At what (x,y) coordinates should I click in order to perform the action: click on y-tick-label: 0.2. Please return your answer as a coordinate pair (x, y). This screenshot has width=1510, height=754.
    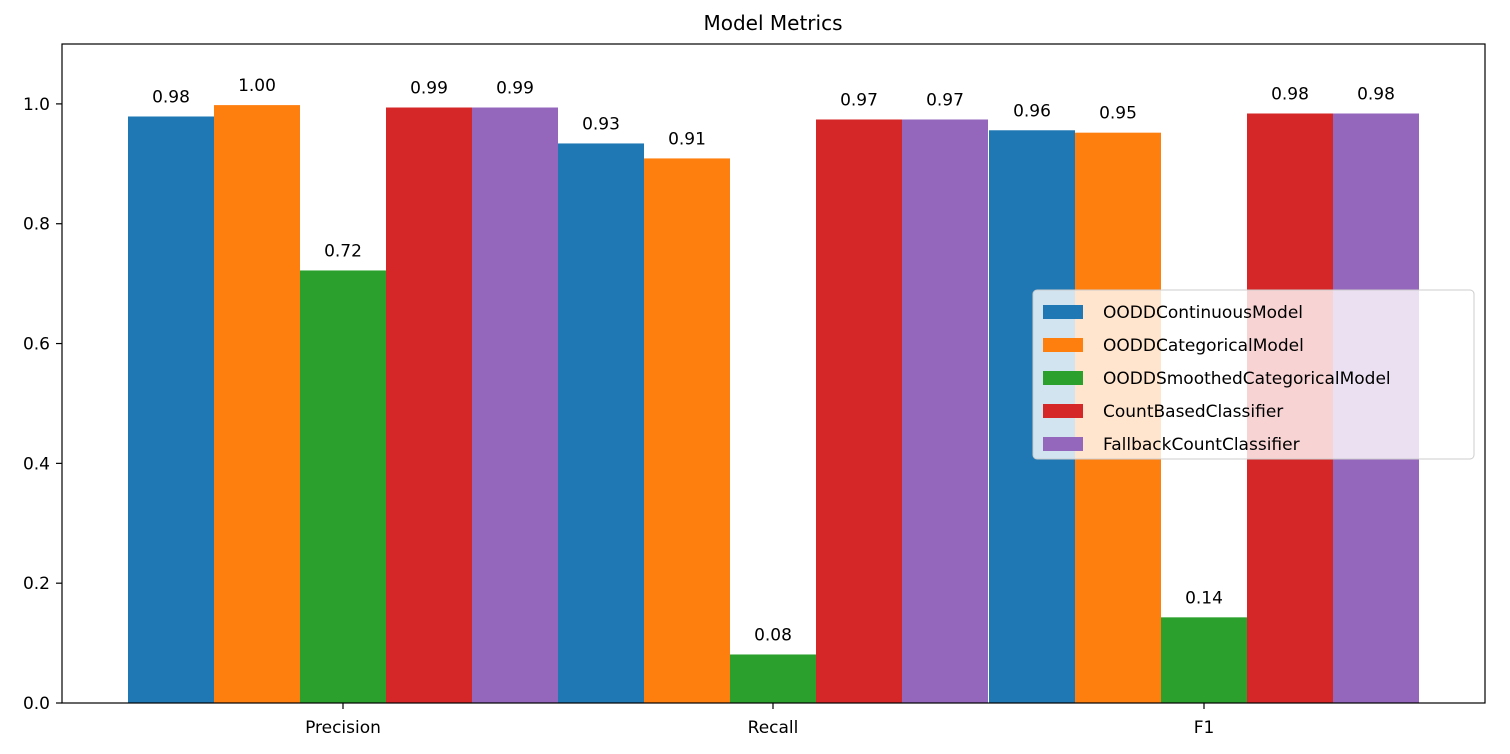
    Looking at the image, I should click on (36, 584).